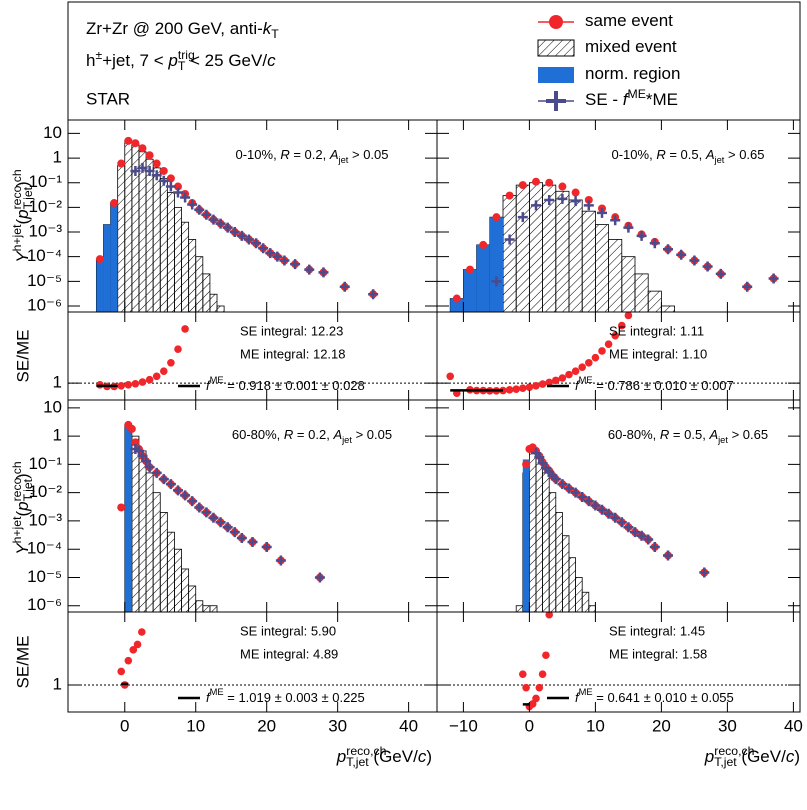  I want to click on fit-label: fME = 1.019 ± 0.003 ± 0.225, so click(285, 696).